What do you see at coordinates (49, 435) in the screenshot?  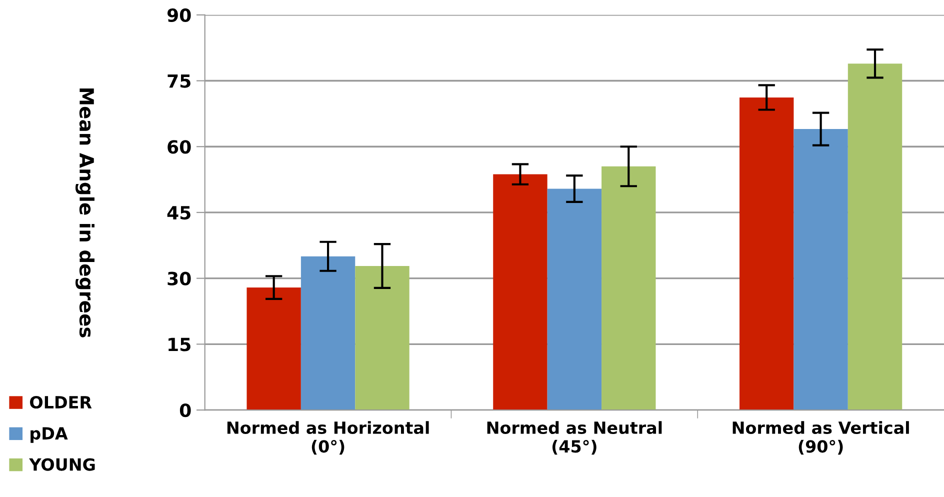 I see `legend-label: pDA` at bounding box center [49, 435].